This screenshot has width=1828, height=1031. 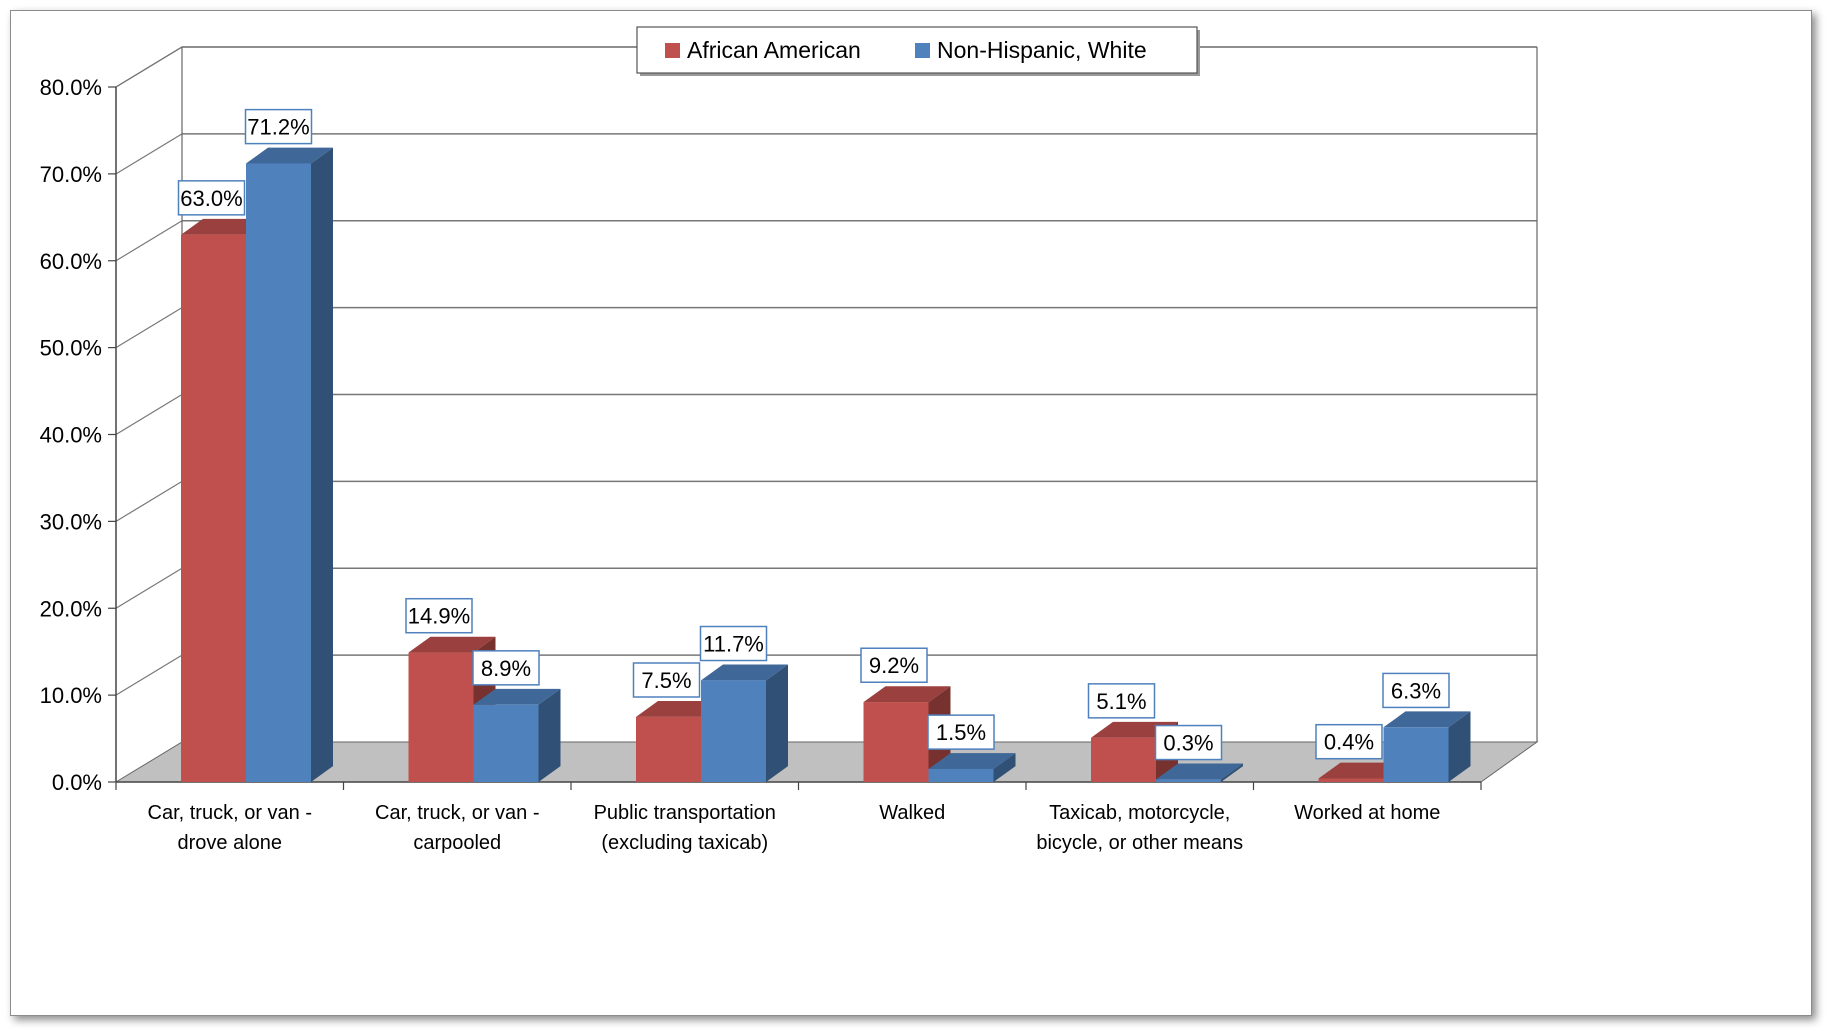 I want to click on data-label-1-5: 6.3%, so click(x=1416, y=690).